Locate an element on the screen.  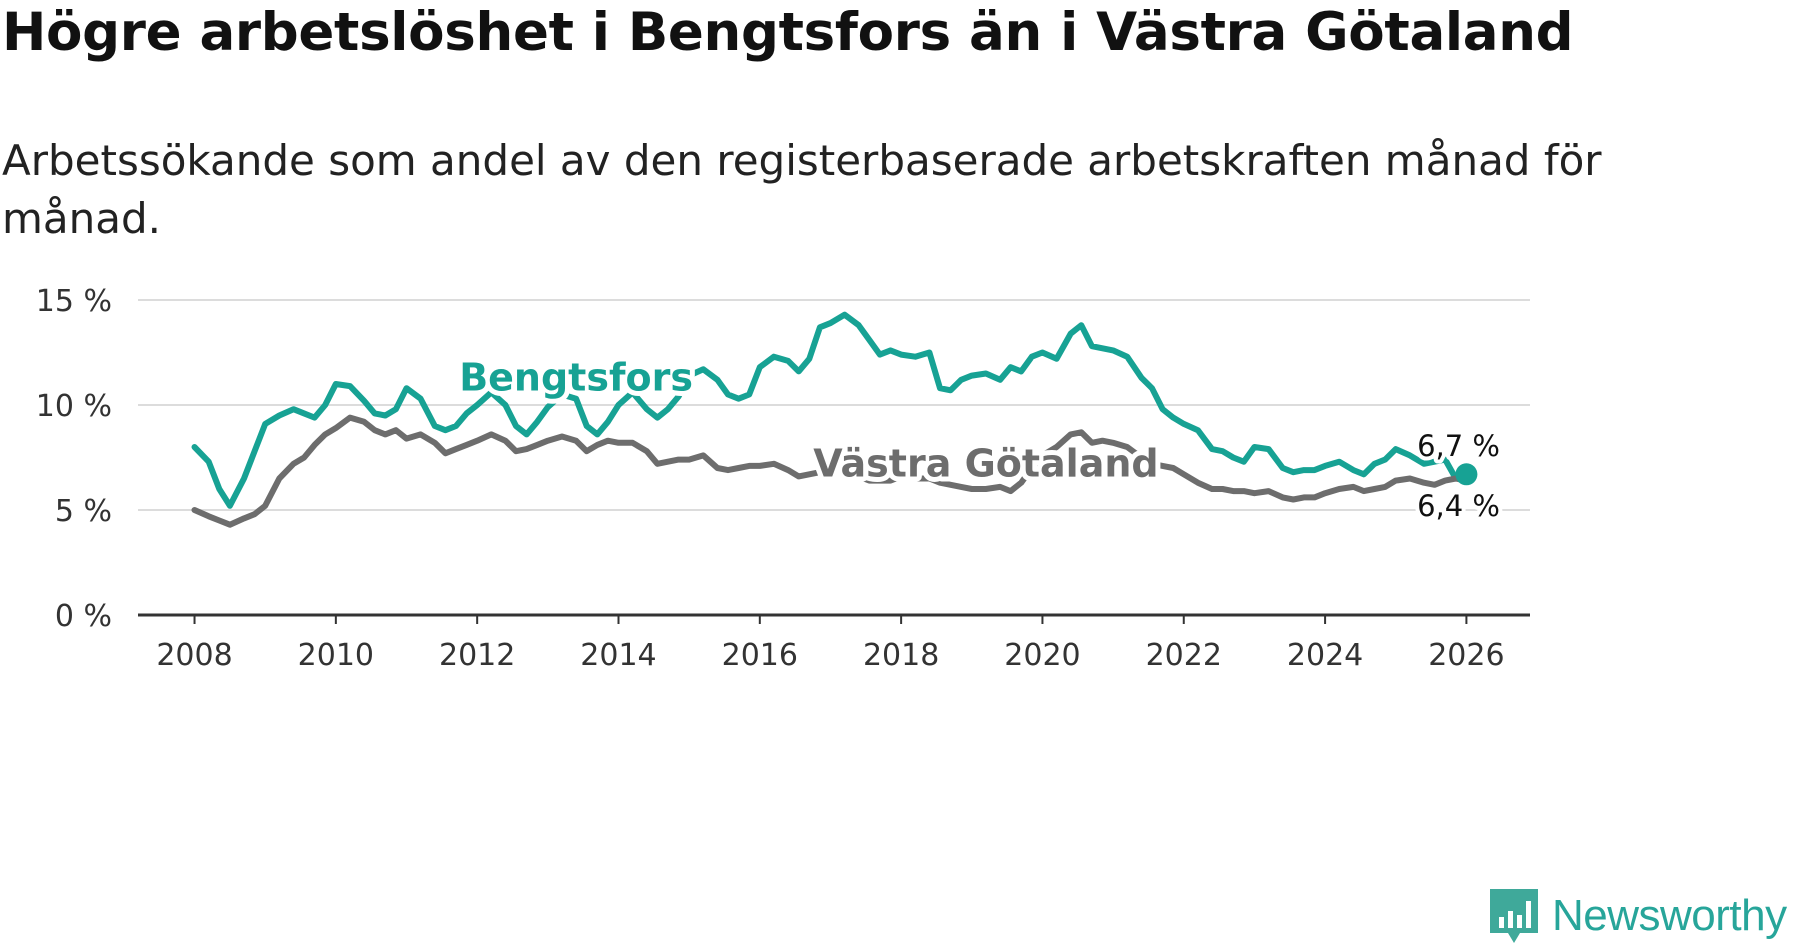
x-axis: 2008 2010 2012 2014 2016 2018 2020 2022 2024 2026 is located at coordinates (834, 643).